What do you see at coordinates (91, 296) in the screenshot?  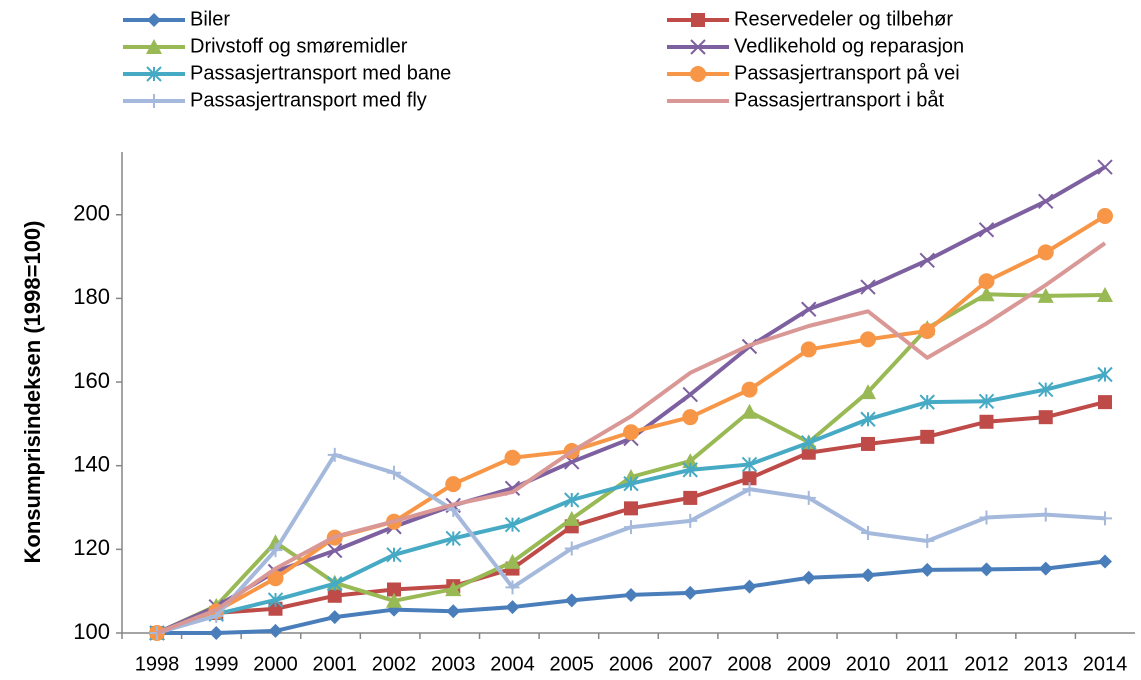 I see `y-tick-label: 180` at bounding box center [91, 296].